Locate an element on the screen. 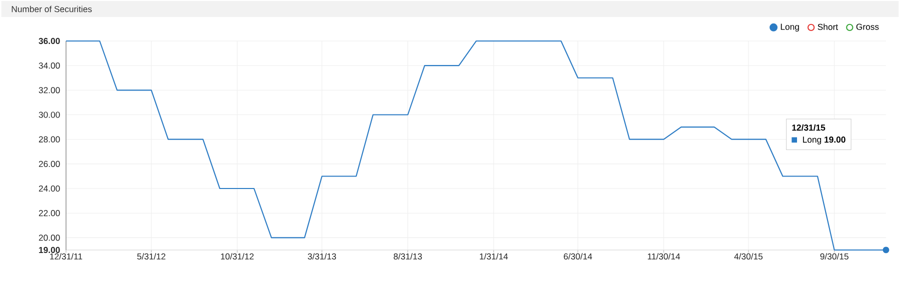 This screenshot has width=900, height=285. y-tick-label: 34.00 is located at coordinates (49, 65).